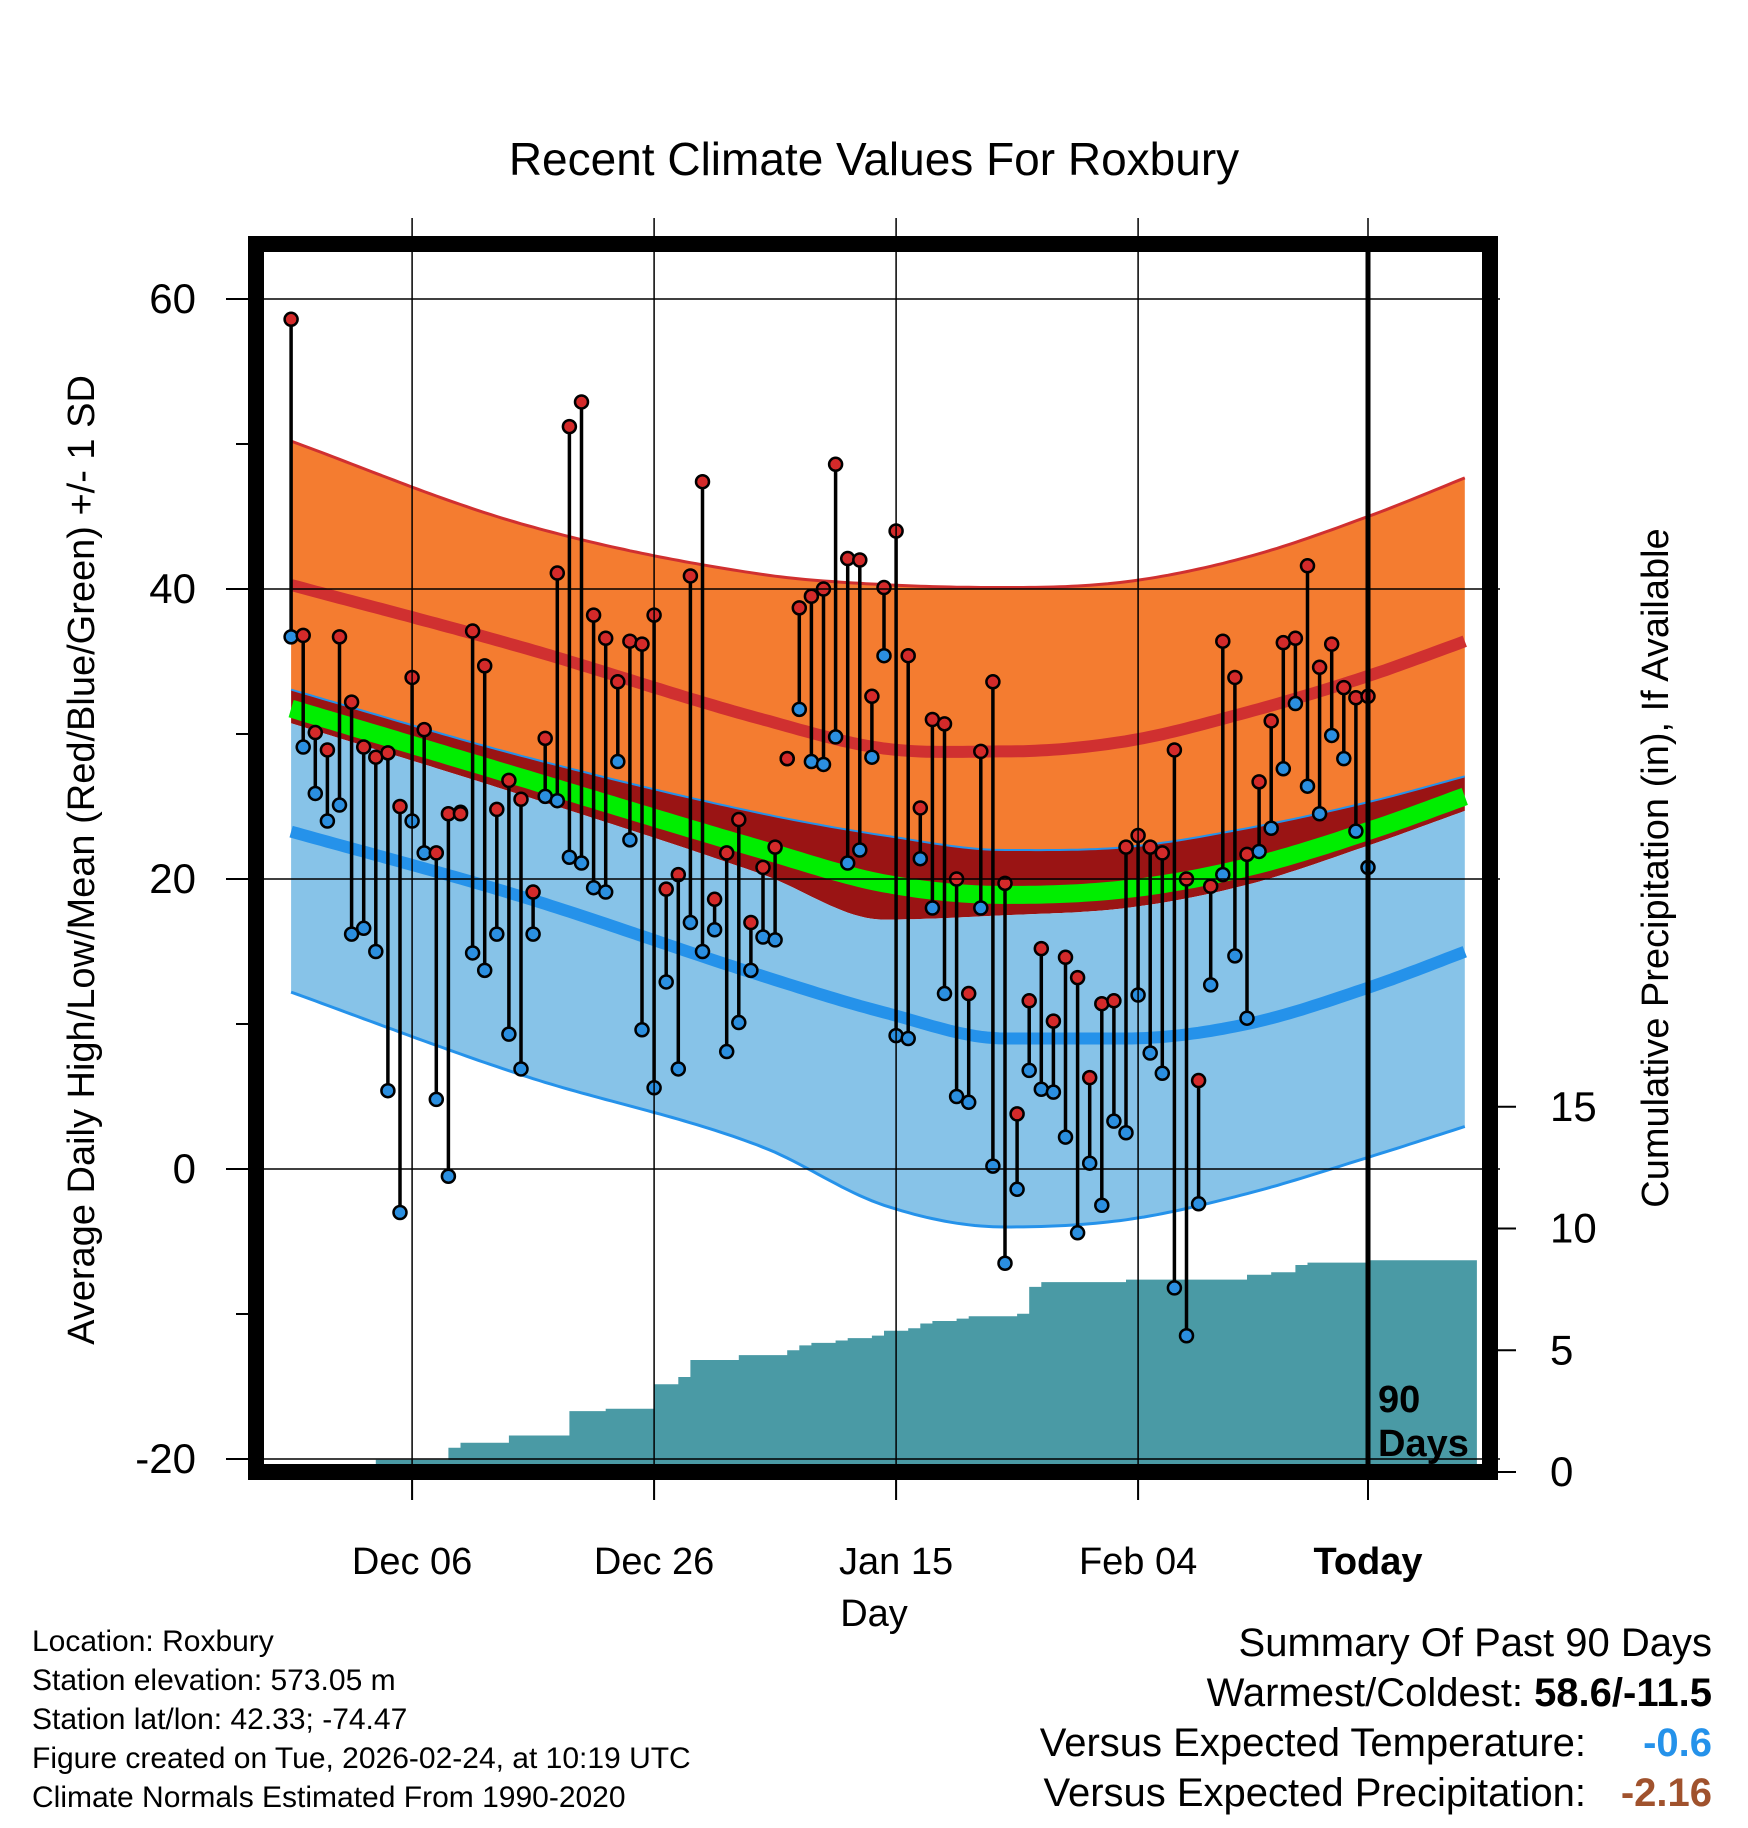  Describe the element at coordinates (153, 1641) in the screenshot. I see `location-text: Location: Roxbury` at that location.